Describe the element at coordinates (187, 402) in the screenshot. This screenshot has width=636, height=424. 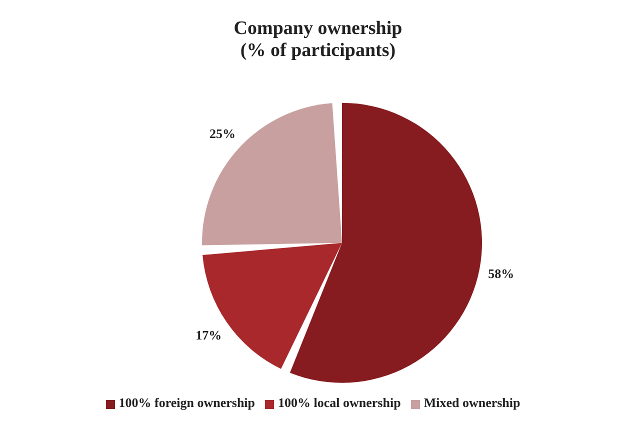
I see `legend-label: 100% foreign ownership` at that location.